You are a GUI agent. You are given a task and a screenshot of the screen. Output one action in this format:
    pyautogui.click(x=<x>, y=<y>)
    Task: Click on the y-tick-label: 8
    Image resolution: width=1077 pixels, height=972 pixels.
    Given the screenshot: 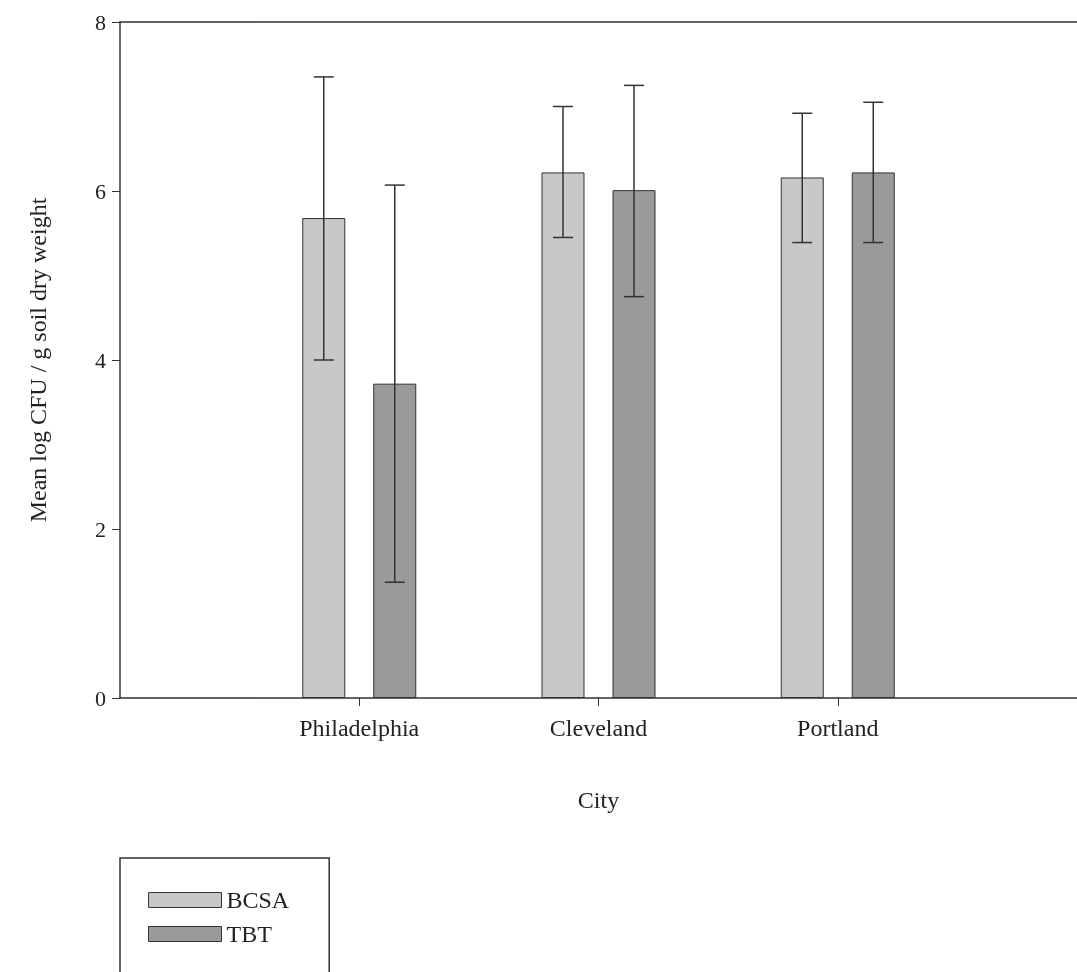 What is the action you would take?
    pyautogui.click(x=100, y=22)
    